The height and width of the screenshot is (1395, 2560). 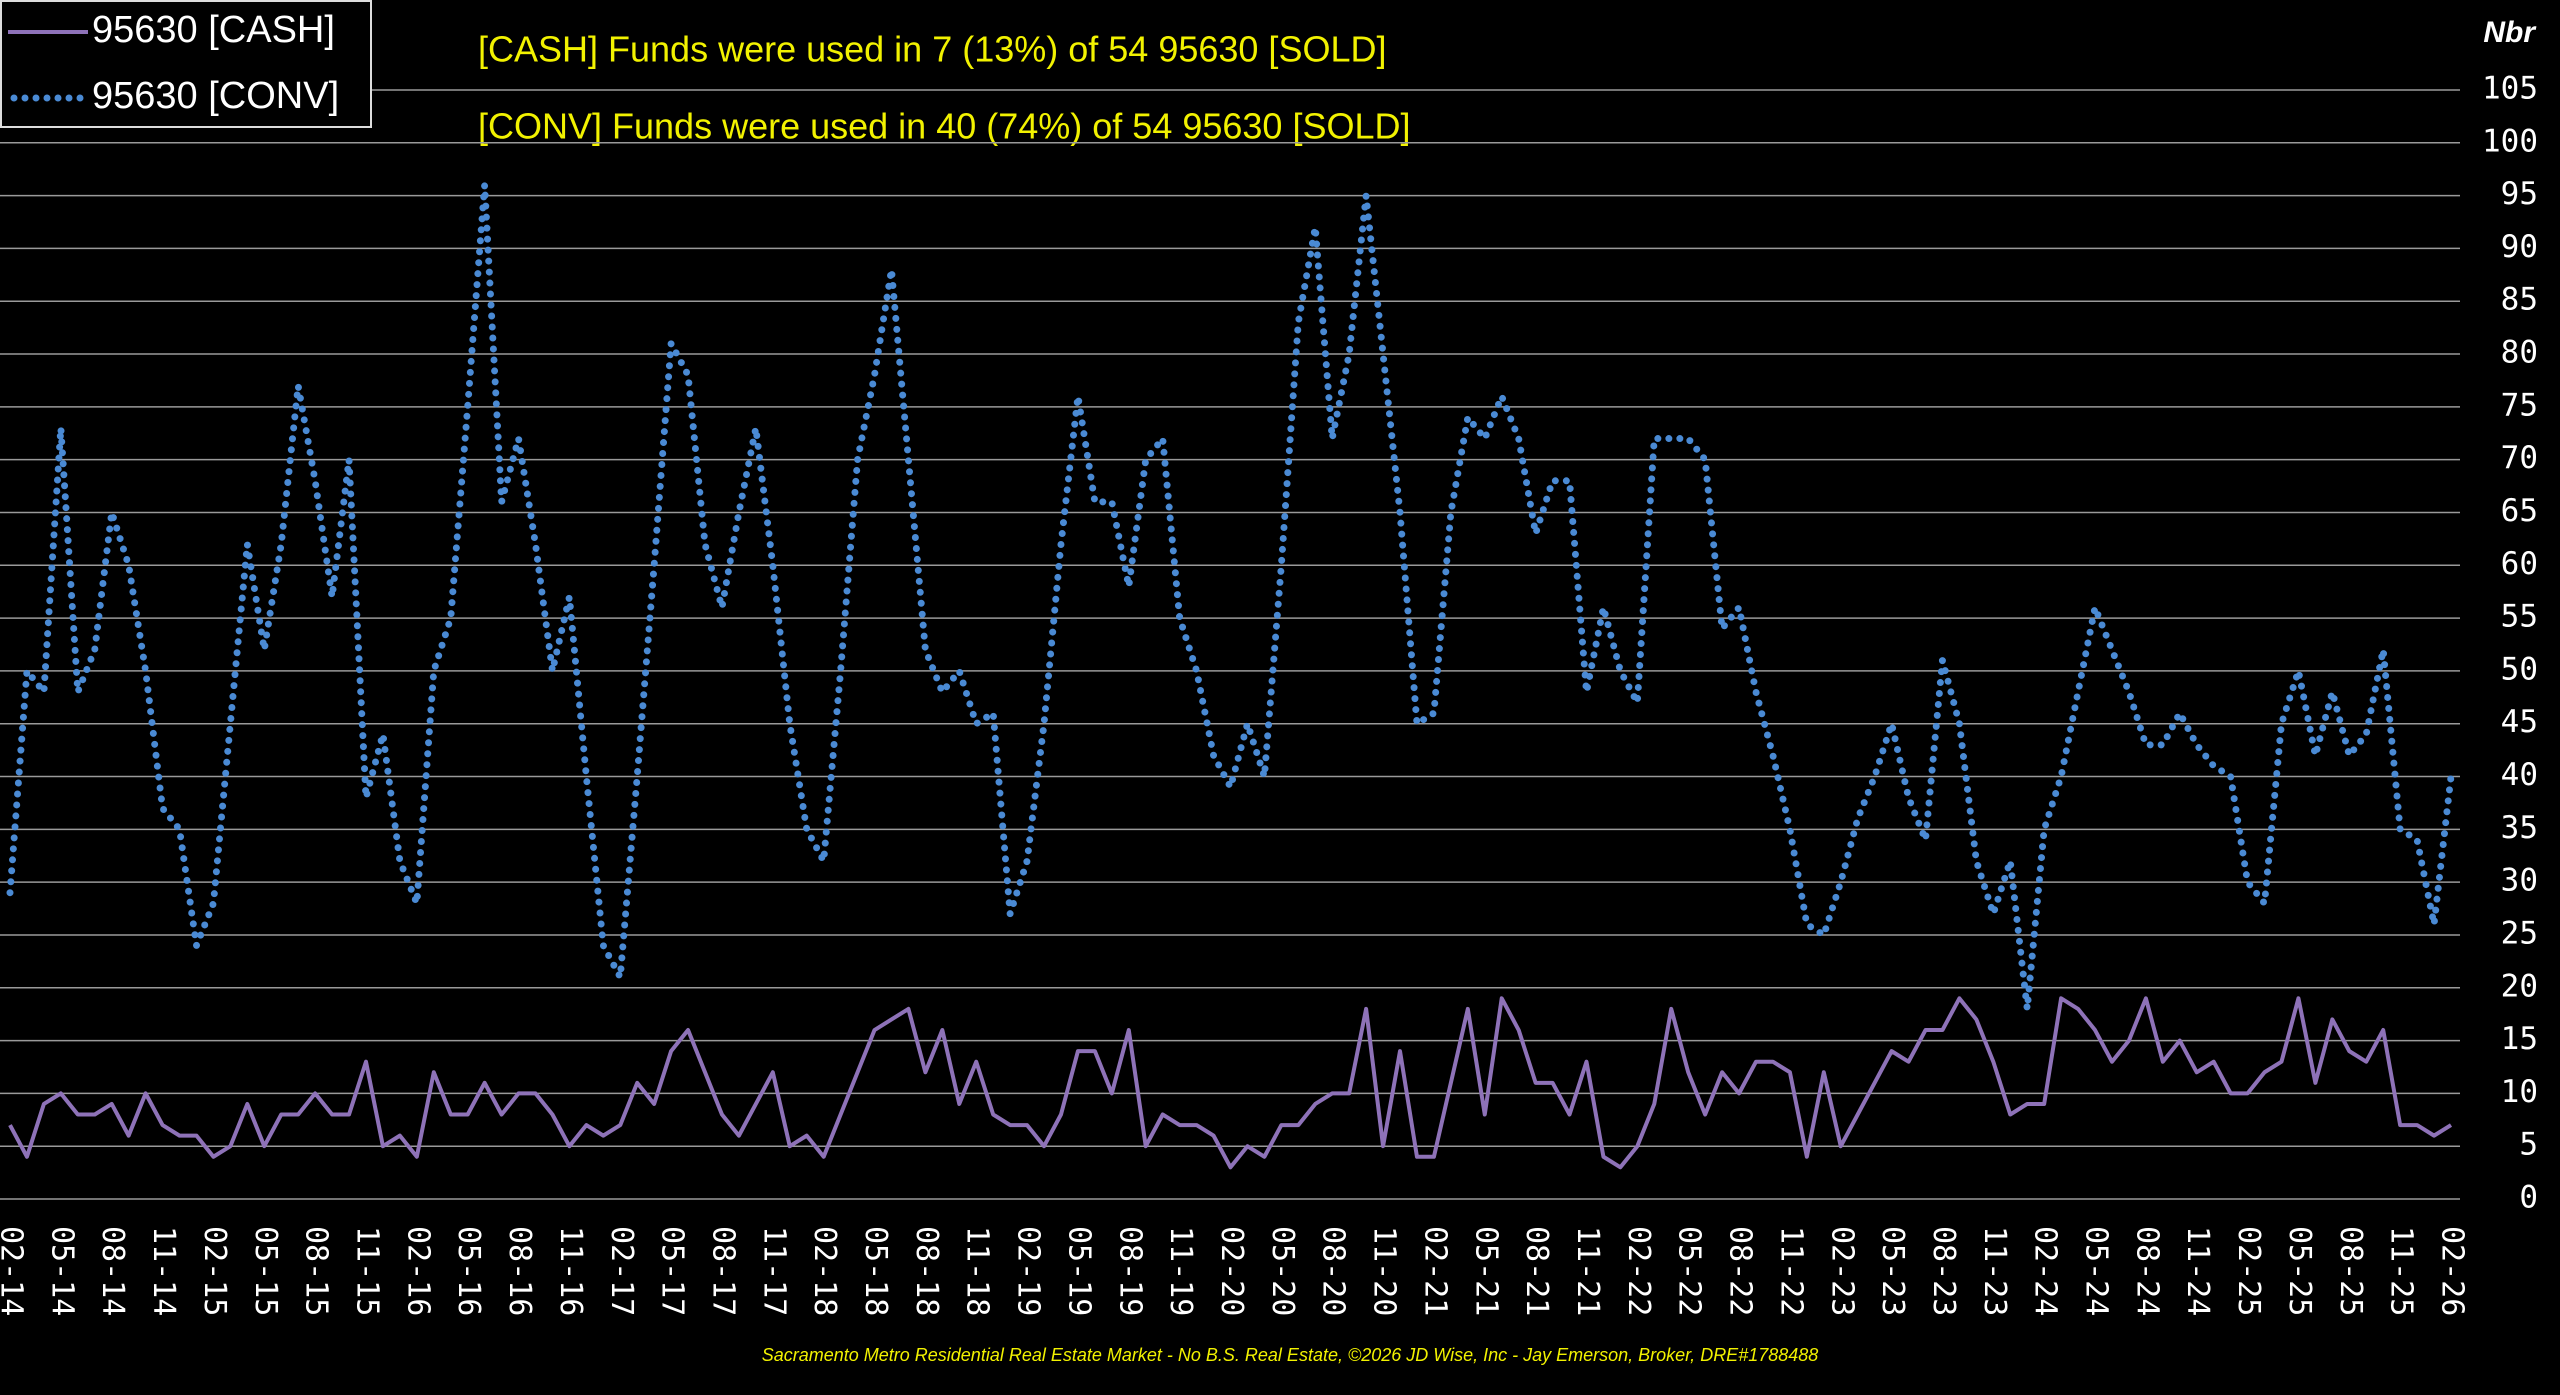 What do you see at coordinates (1994, 1271) in the screenshot?
I see `x-tick-label: 11-23` at bounding box center [1994, 1271].